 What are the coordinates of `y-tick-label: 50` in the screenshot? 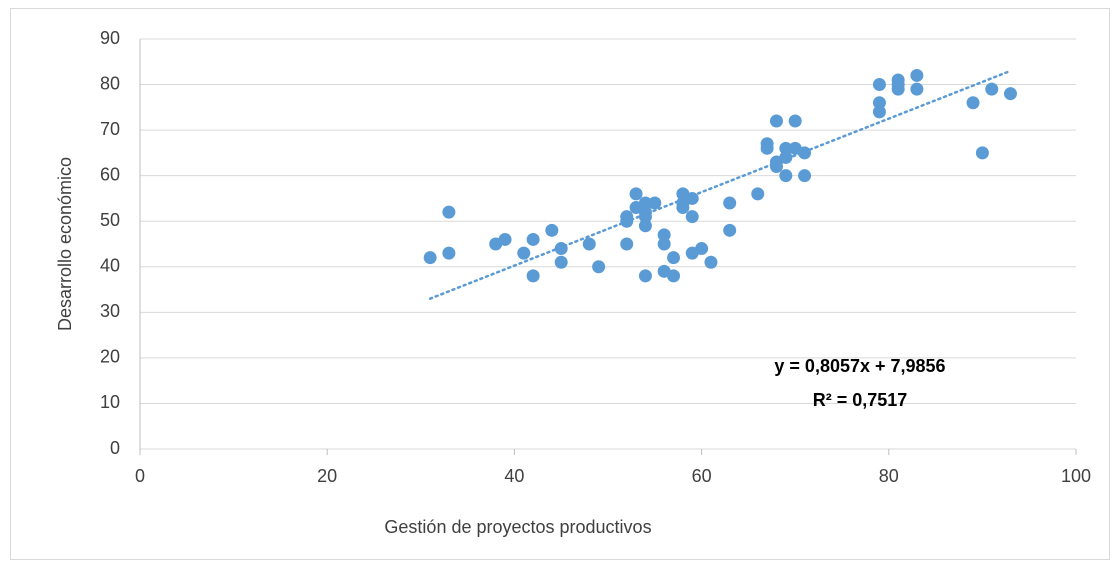 It's located at (110, 220).